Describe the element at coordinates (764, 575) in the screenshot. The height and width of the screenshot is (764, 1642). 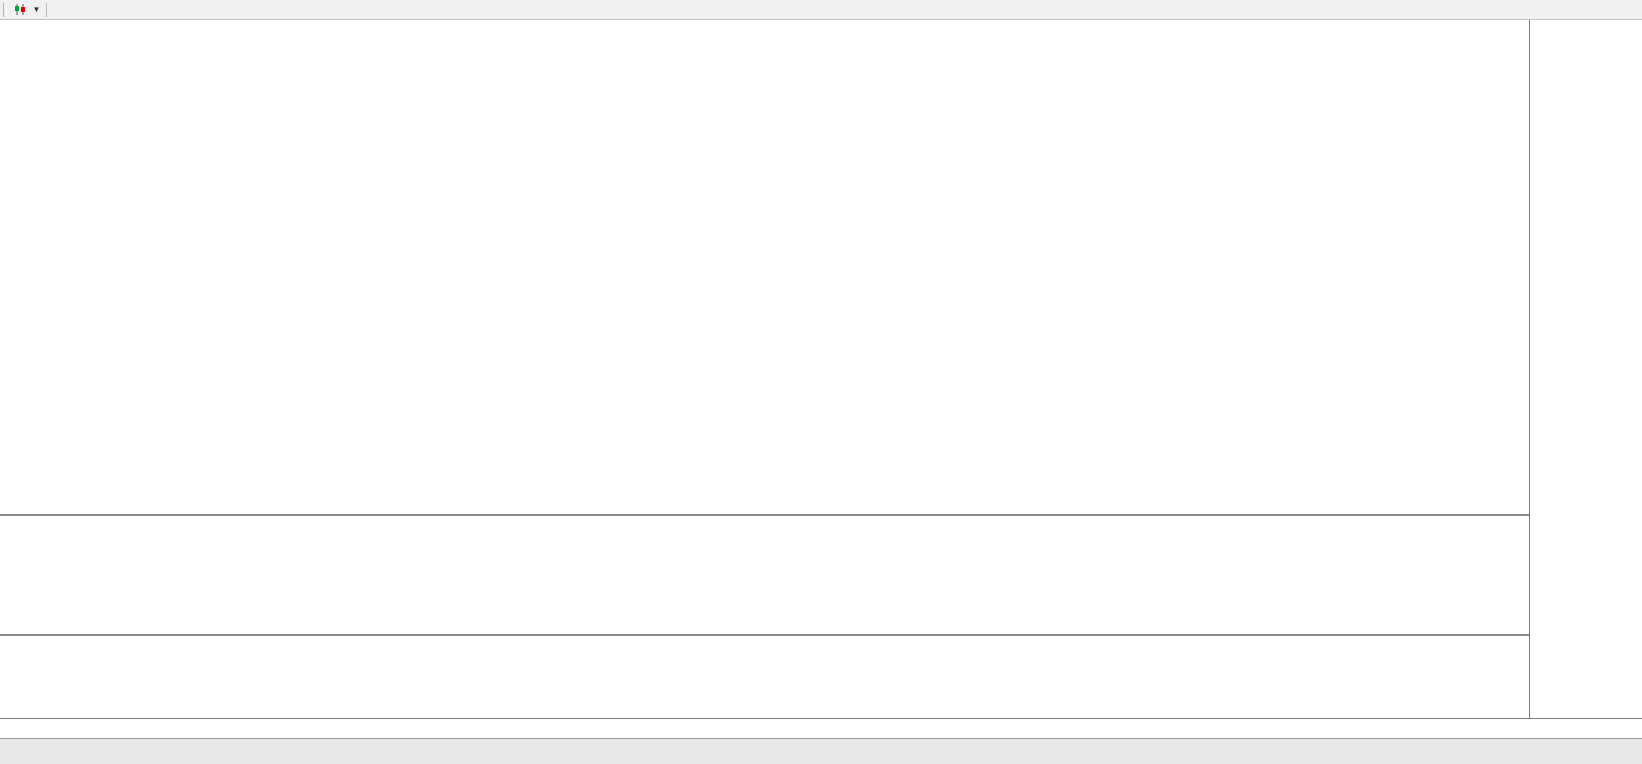
I see `rsi-indicator-panel` at that location.